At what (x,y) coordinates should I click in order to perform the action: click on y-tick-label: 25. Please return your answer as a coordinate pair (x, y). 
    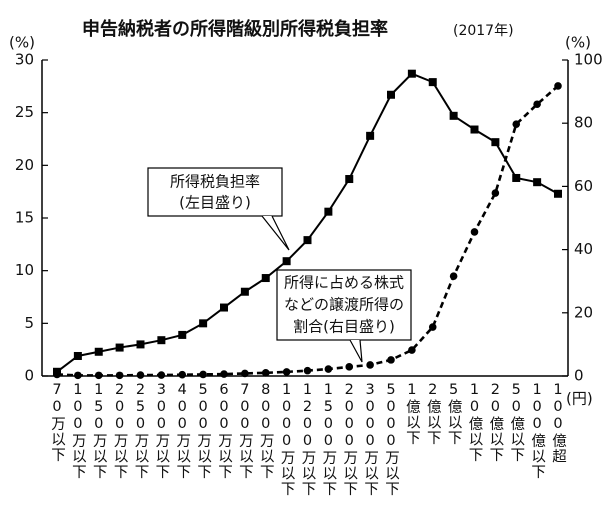
    Looking at the image, I should click on (24, 112).